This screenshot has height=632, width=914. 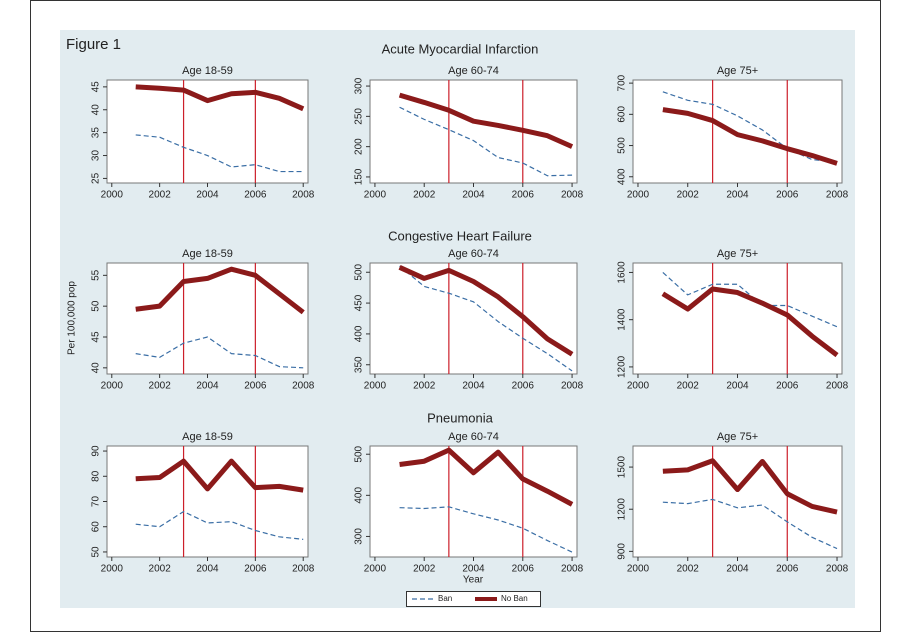 What do you see at coordinates (359, 364) in the screenshot?
I see `y-tick-label: 350` at bounding box center [359, 364].